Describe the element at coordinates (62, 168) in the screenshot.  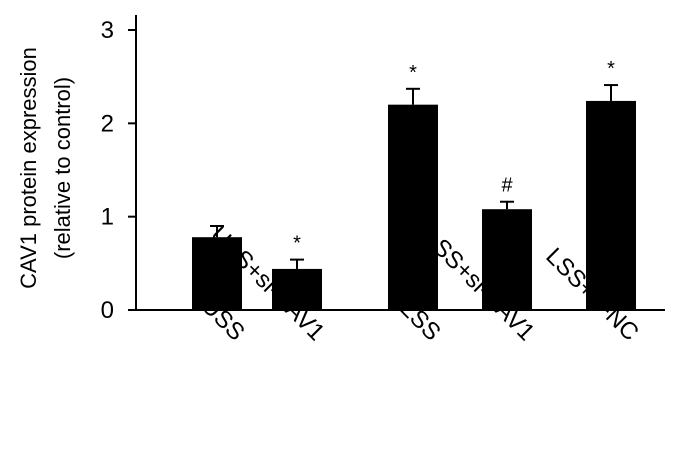
I see `y-axis-title-line-2: (relative to control)` at that location.